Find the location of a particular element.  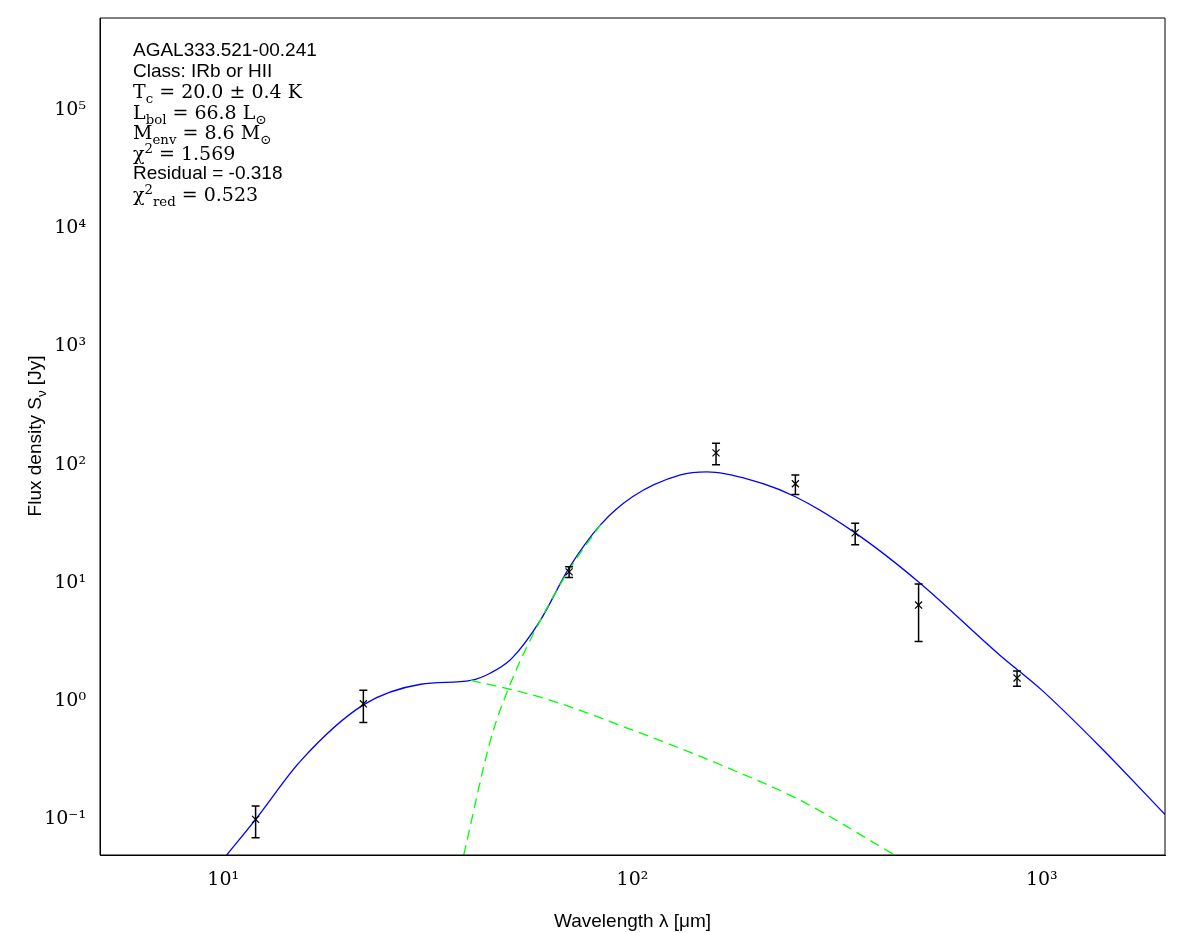

y-tick-label: 10⁻¹ is located at coordinates (65, 817).